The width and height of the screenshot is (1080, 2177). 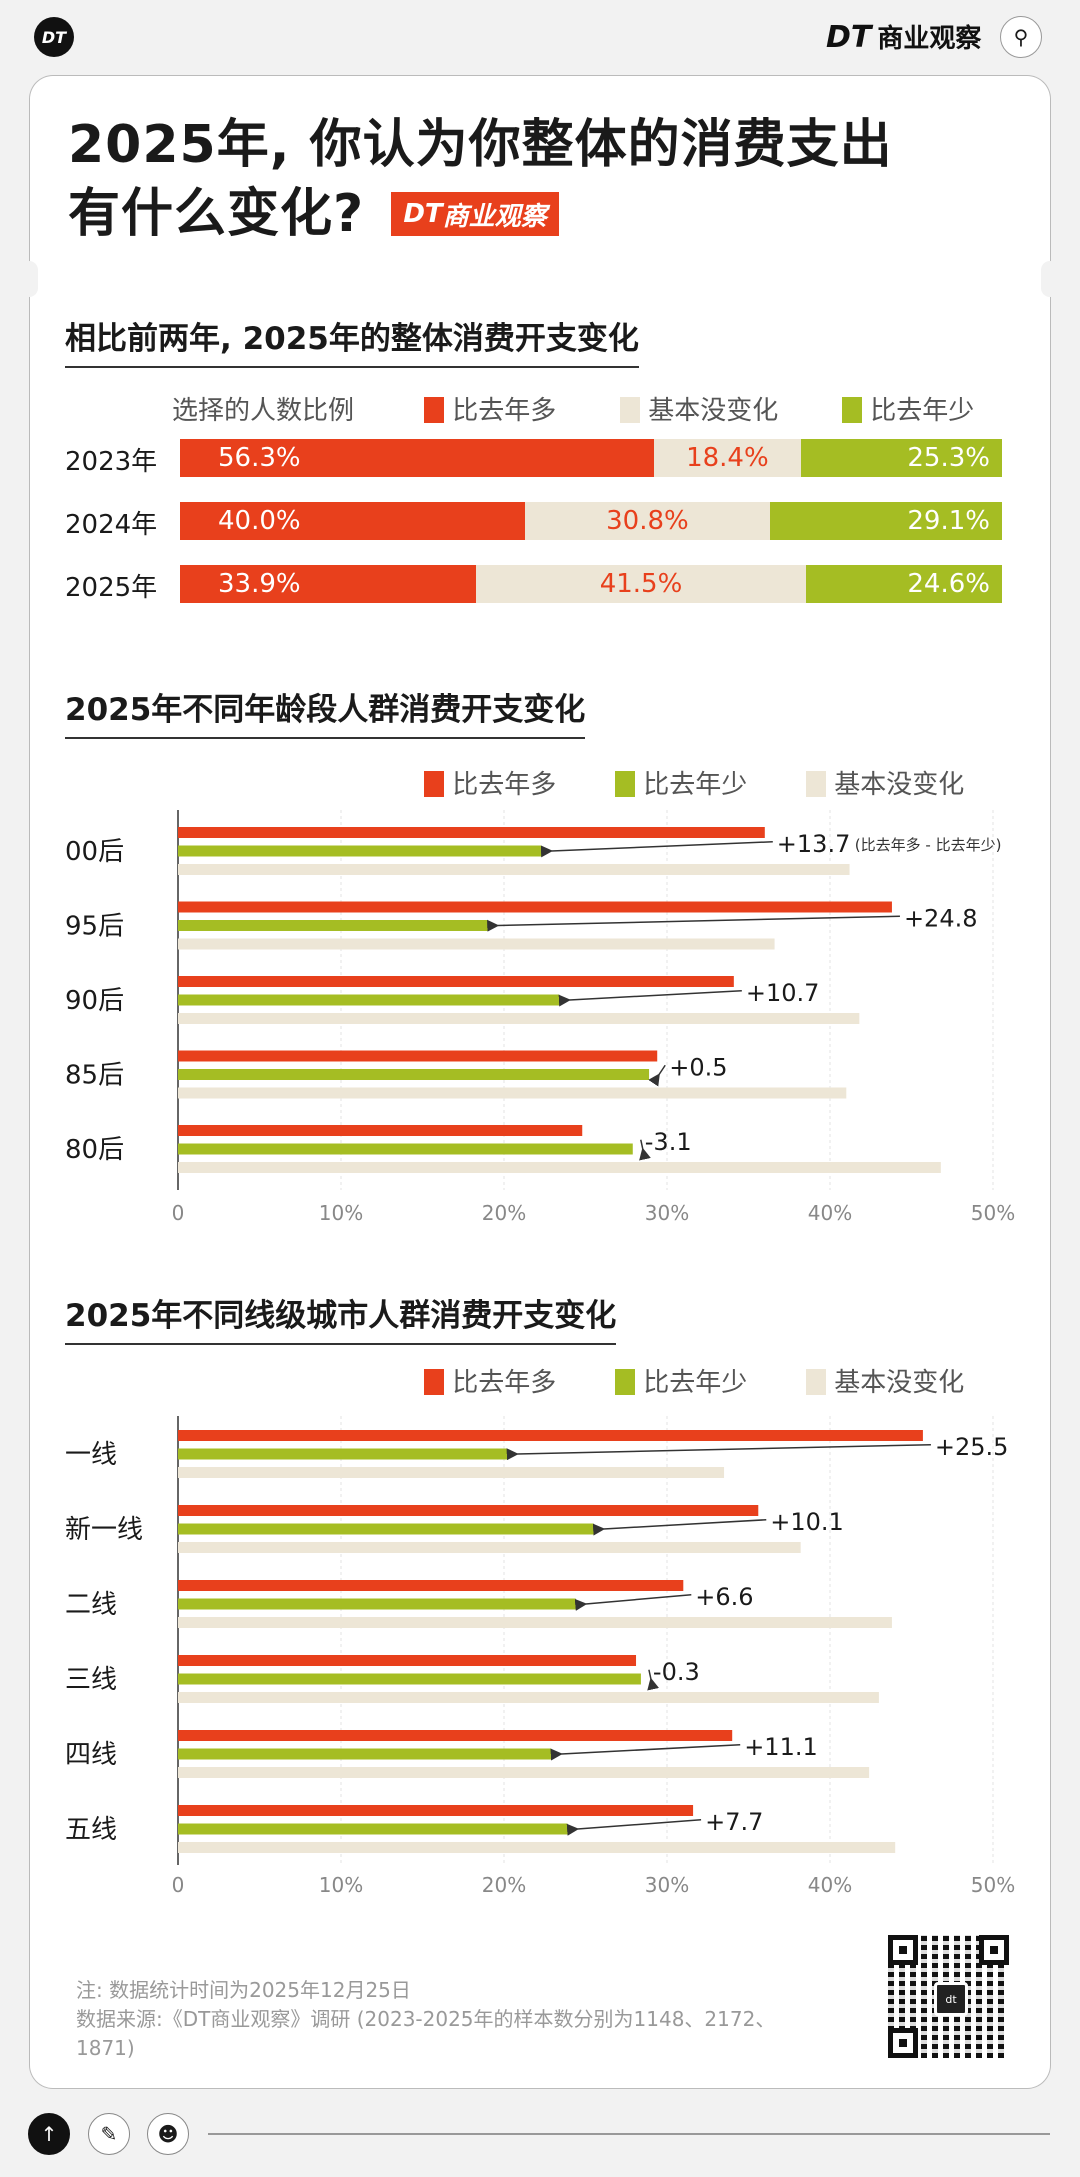 What do you see at coordinates (111, 525) in the screenshot?
I see `row-label: 2024年` at bounding box center [111, 525].